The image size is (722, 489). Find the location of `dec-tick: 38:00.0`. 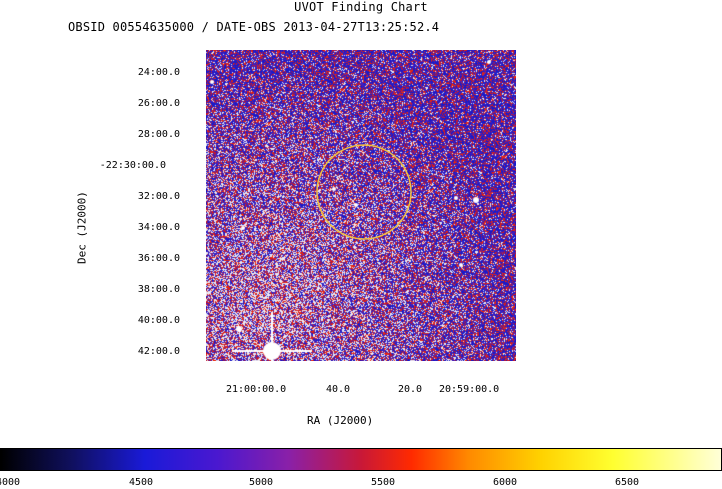

dec-tick: 38:00.0 is located at coordinates (158, 289).